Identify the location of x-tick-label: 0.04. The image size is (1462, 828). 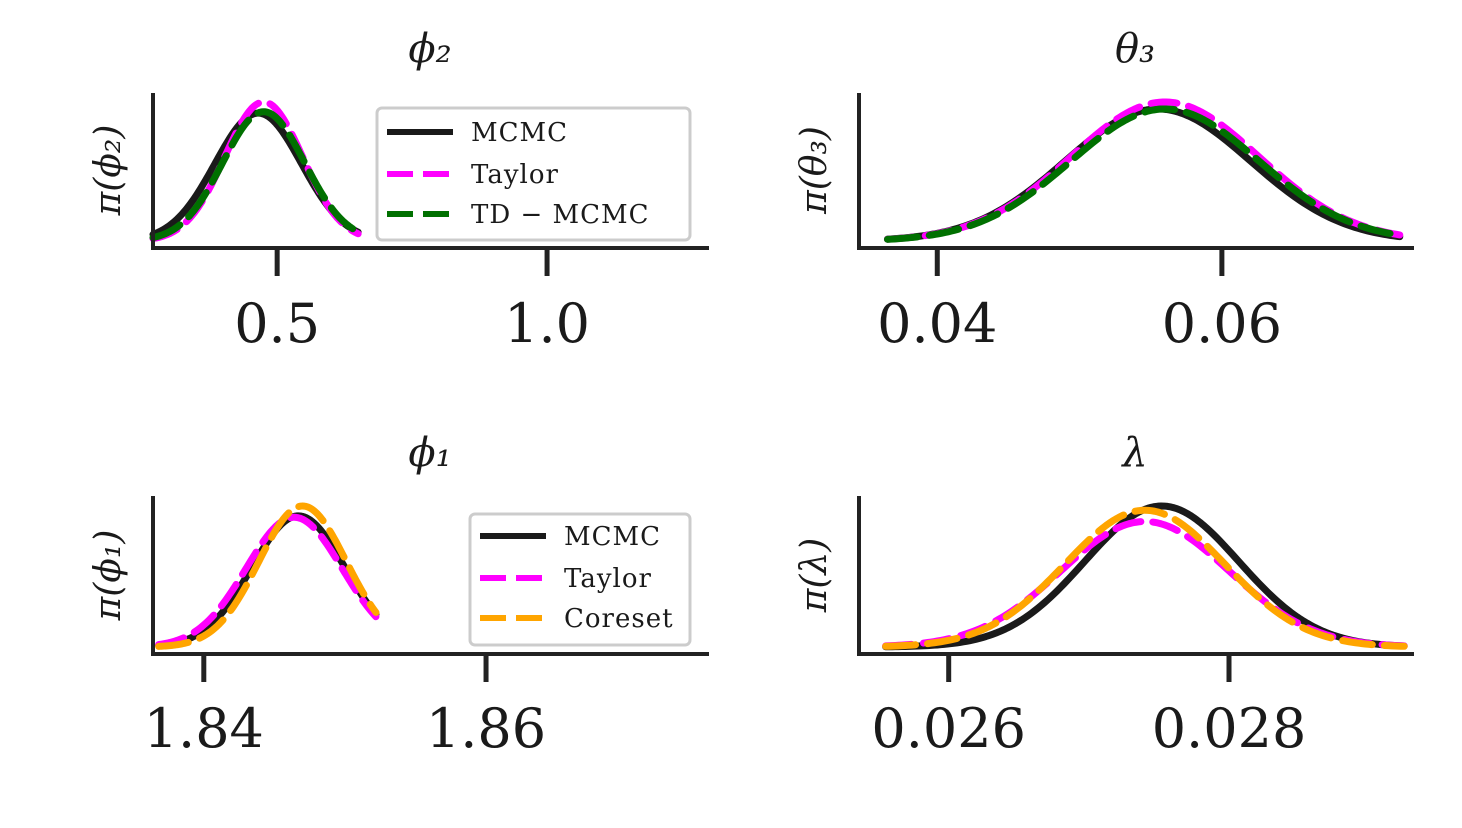
(937, 323).